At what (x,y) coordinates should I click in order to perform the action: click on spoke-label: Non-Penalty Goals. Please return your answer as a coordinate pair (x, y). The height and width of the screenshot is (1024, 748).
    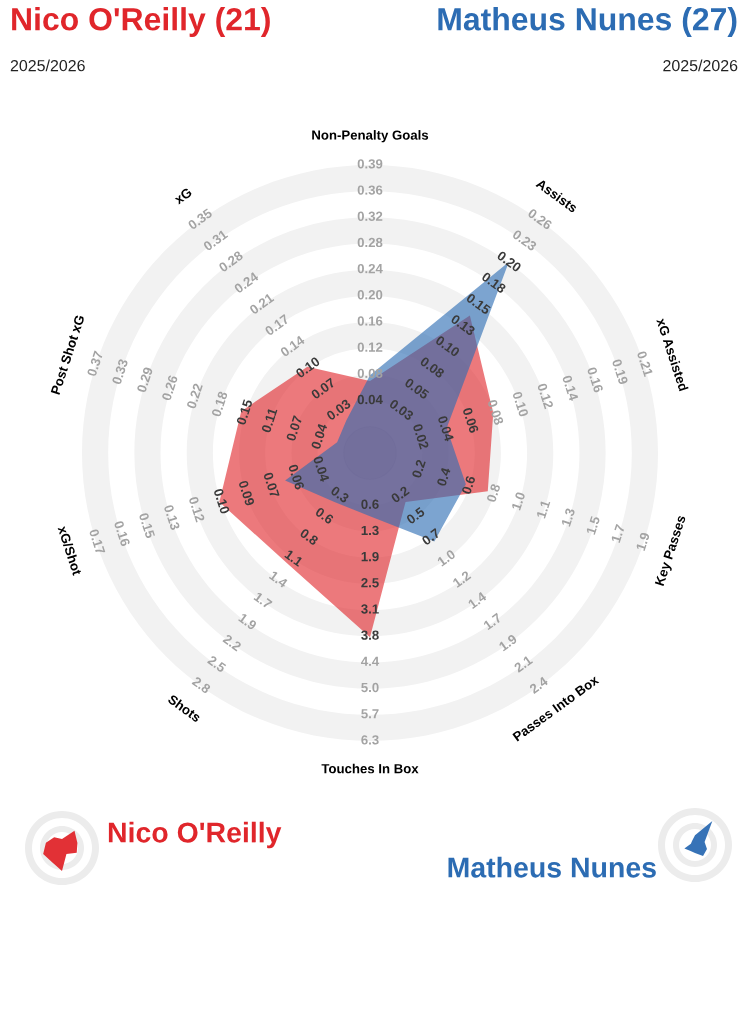
    Looking at the image, I should click on (370, 136).